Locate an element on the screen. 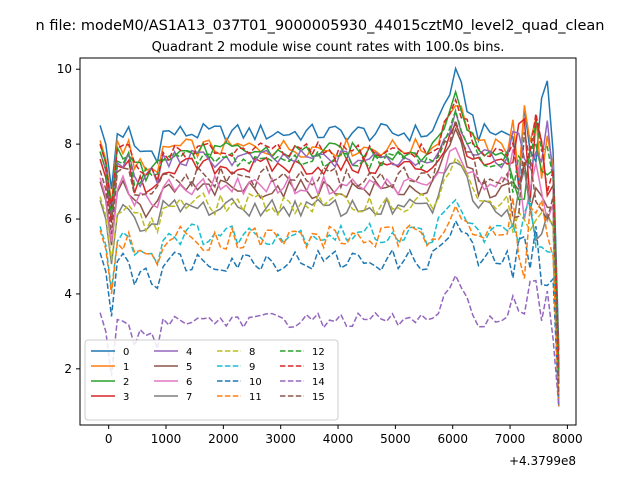 This screenshot has height=480, width=640. legend-label-11: 11 is located at coordinates (255, 397).